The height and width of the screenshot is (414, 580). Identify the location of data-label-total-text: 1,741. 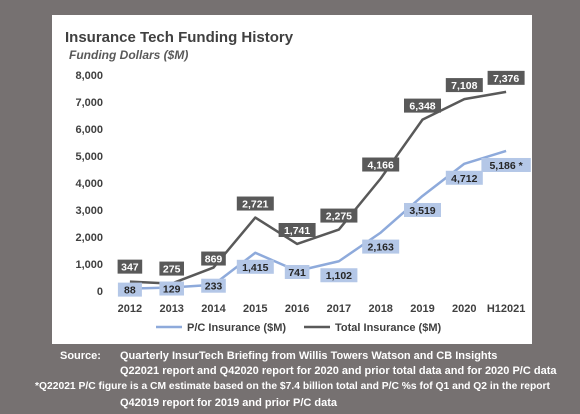
(297, 231).